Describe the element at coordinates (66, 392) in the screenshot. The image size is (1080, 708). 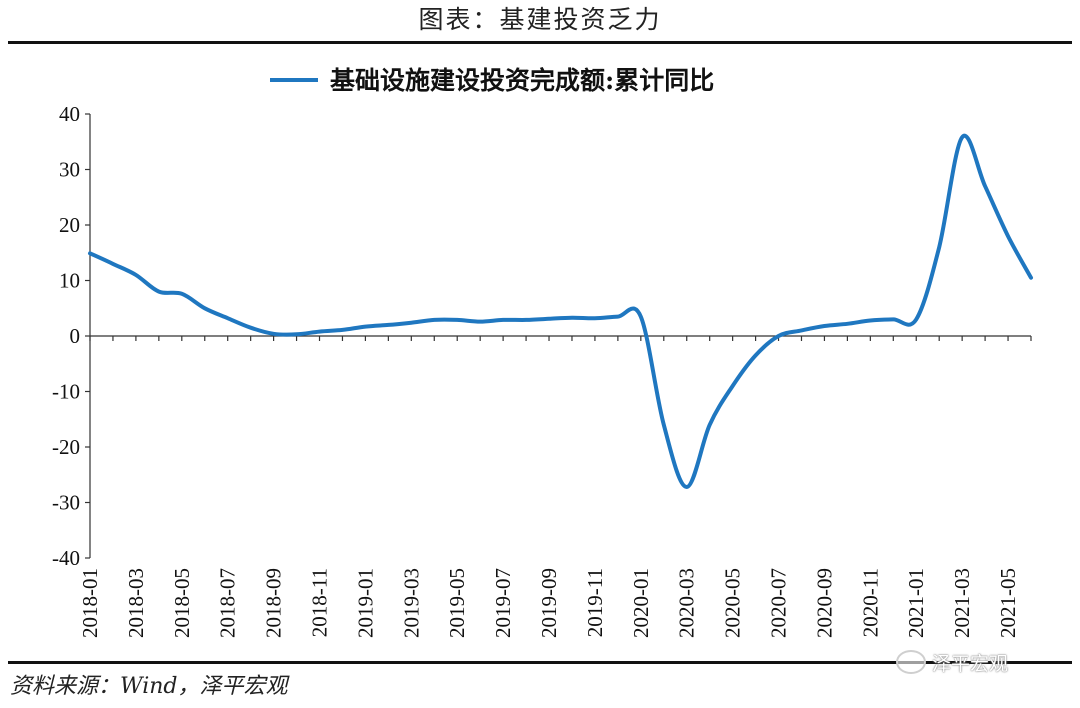
I see `y-tick-label: -10` at that location.